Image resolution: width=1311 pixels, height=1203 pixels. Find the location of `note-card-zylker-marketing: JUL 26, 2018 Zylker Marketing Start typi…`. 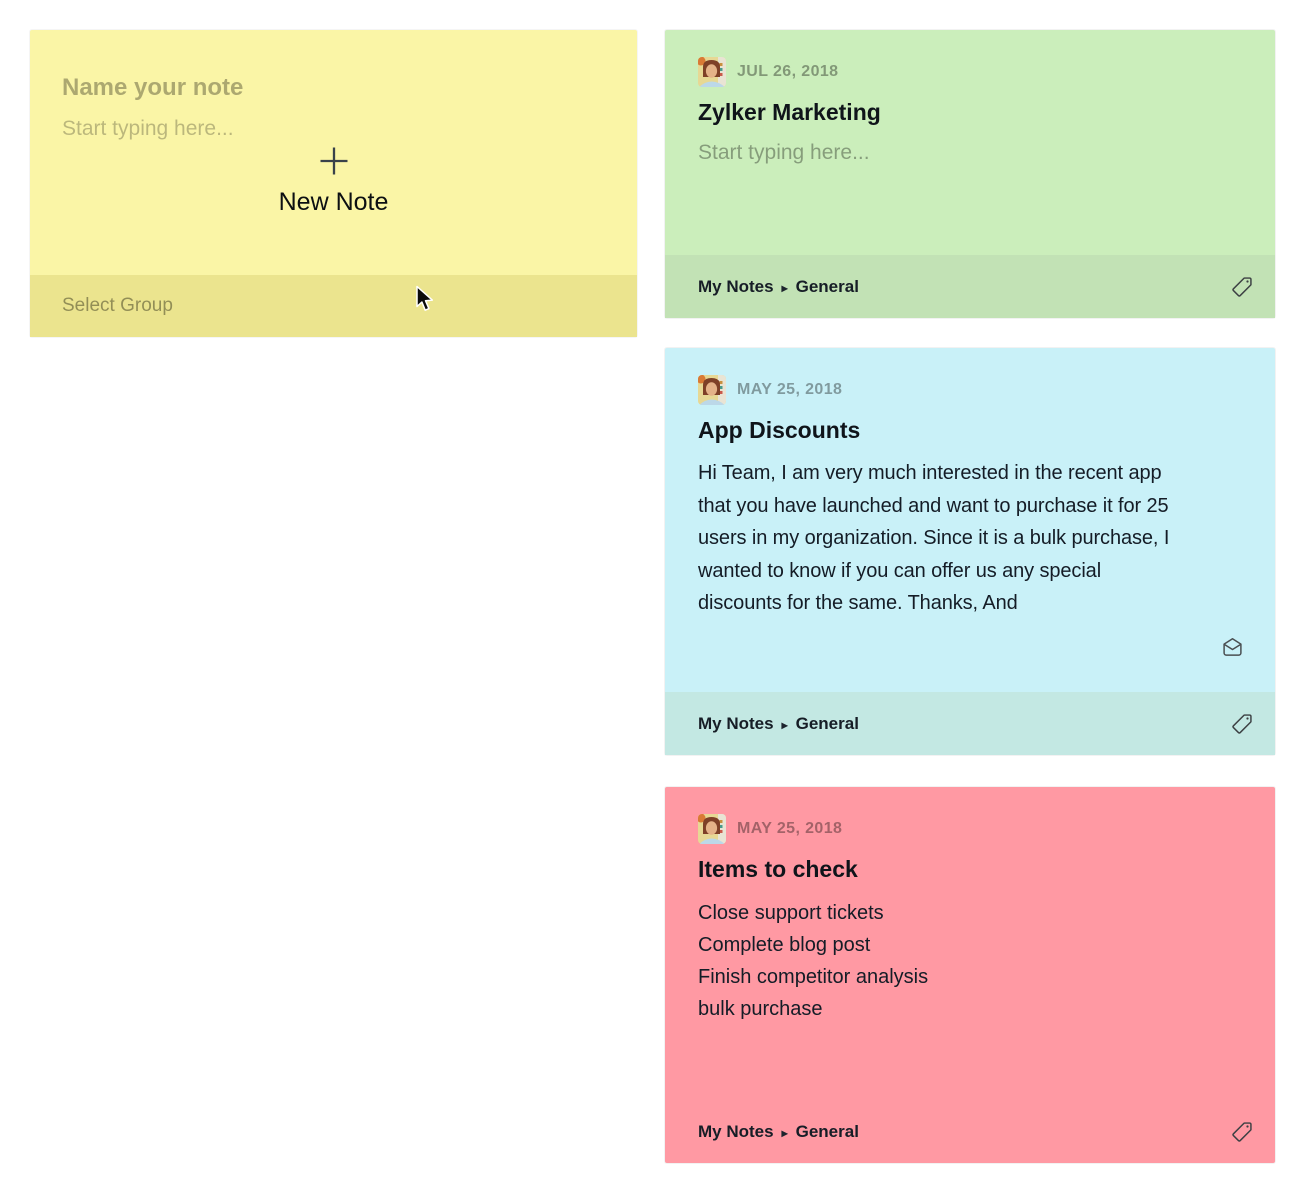

note-card-zylker-marketing: JUL 26, 2018 Zylker Marketing Start typi… is located at coordinates (970, 174).